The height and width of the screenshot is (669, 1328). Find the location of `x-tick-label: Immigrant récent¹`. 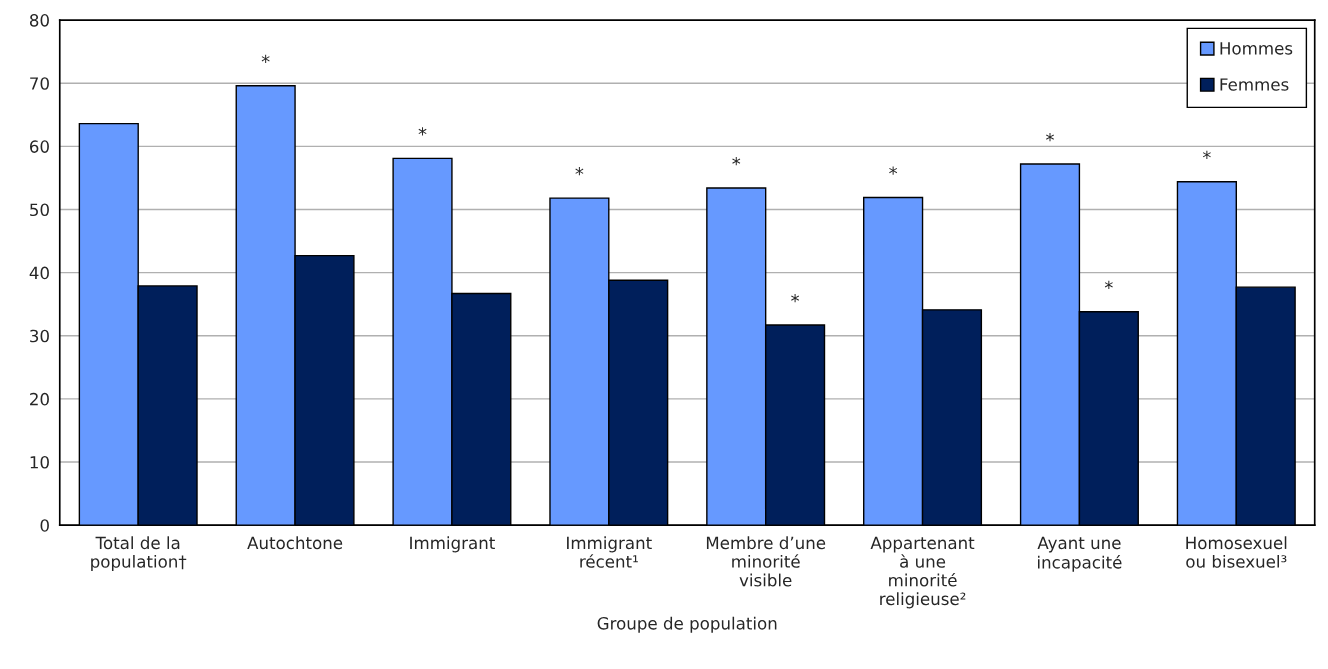

x-tick-label: Immigrant récent¹ is located at coordinates (609, 552).